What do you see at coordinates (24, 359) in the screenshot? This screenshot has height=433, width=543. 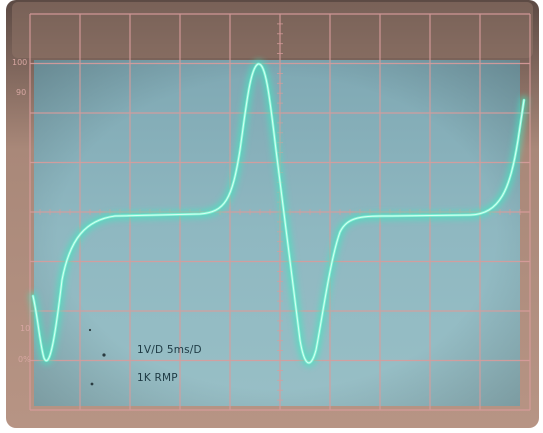 I see `graticule-label-0: 0%` at bounding box center [24, 359].